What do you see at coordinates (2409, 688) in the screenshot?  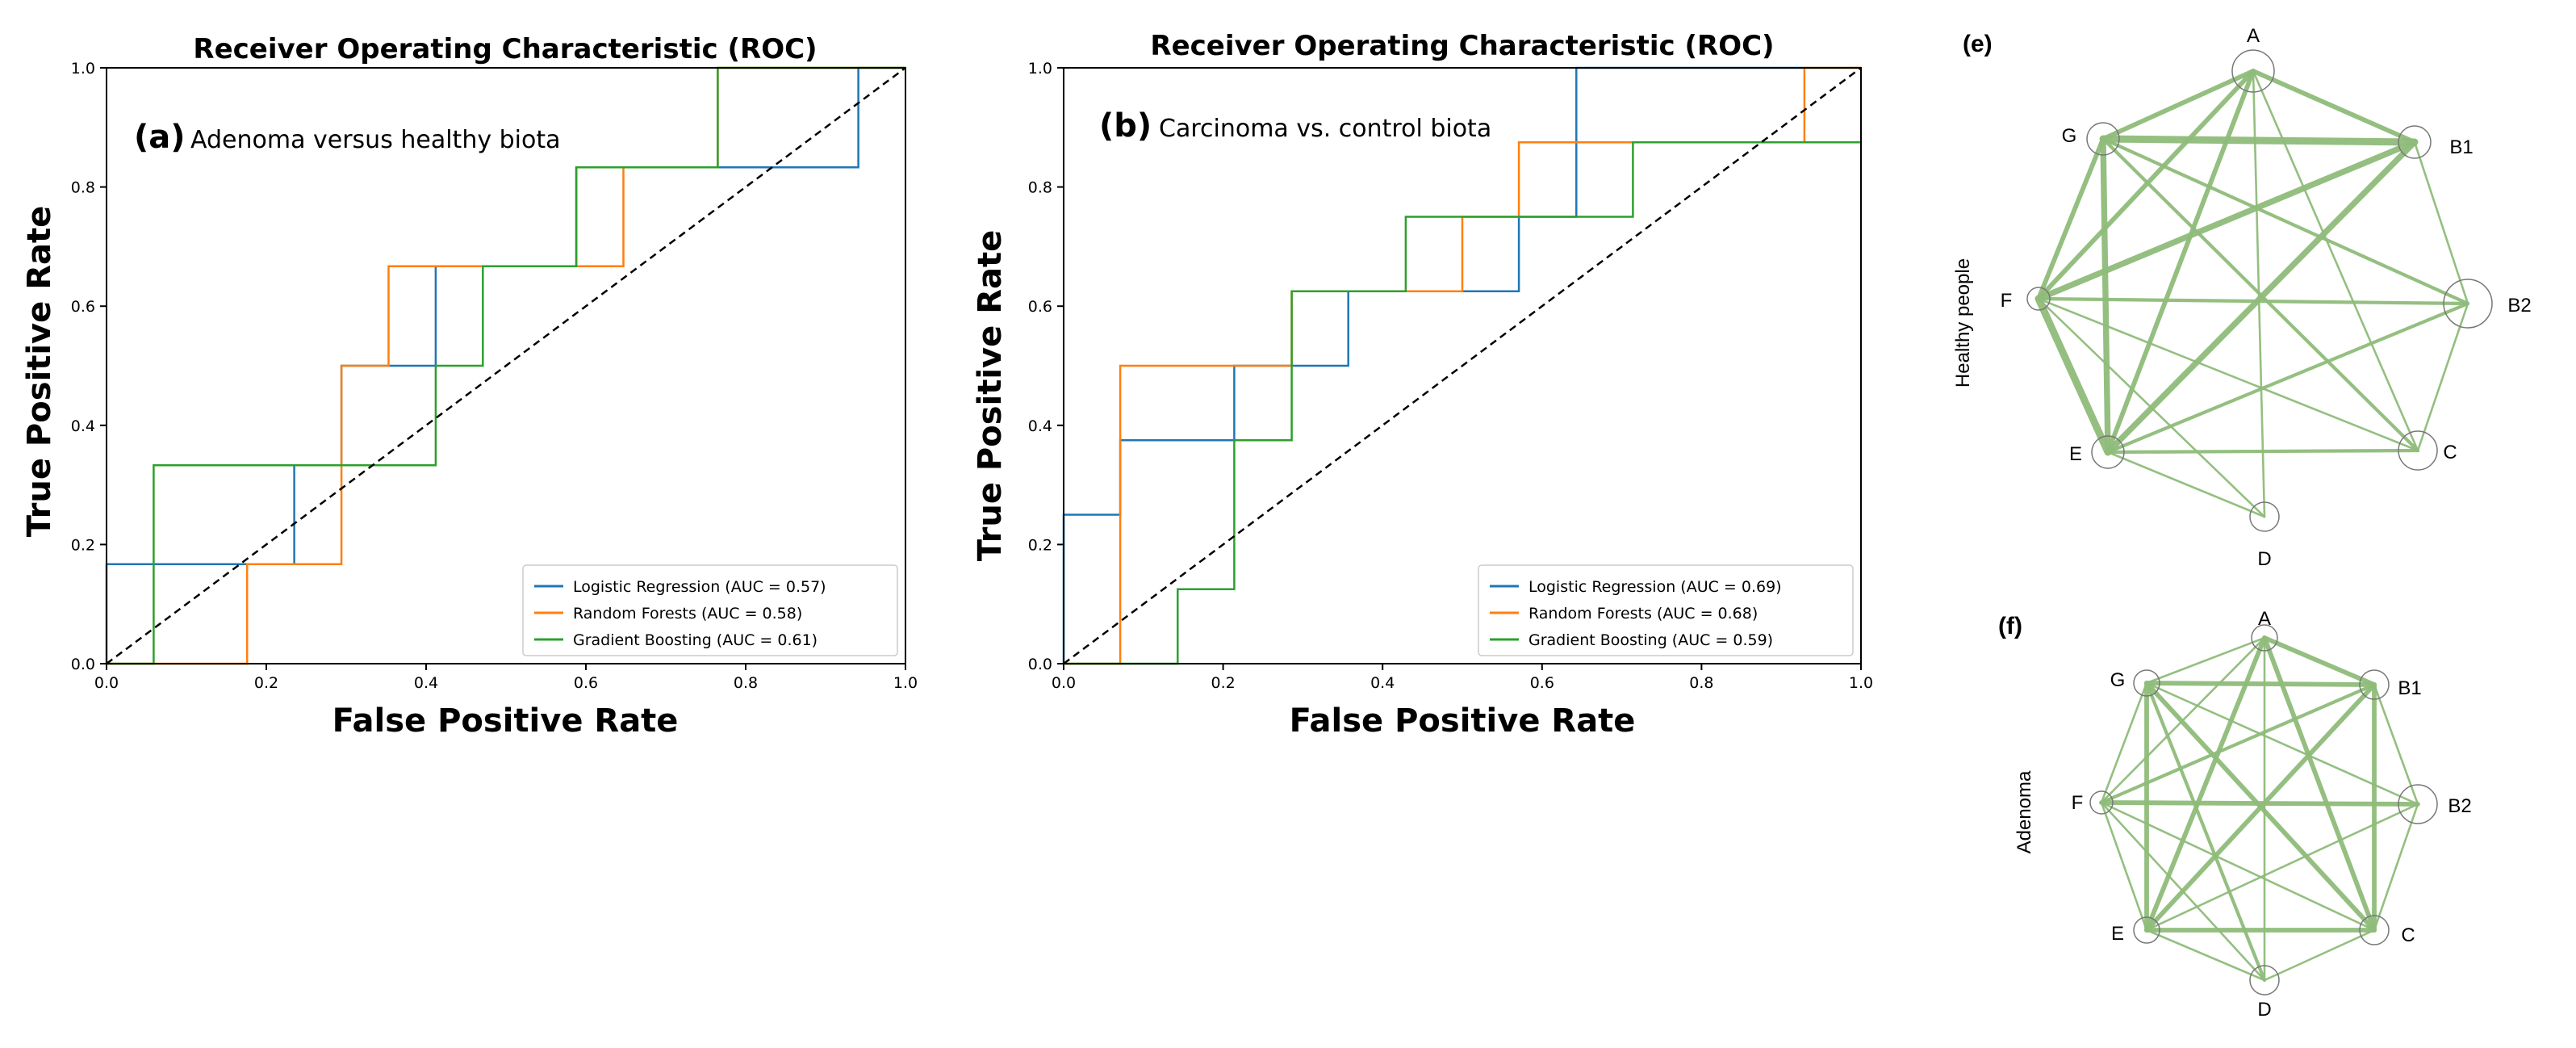 I see `network-node-label-f-b1: B1` at bounding box center [2409, 688].